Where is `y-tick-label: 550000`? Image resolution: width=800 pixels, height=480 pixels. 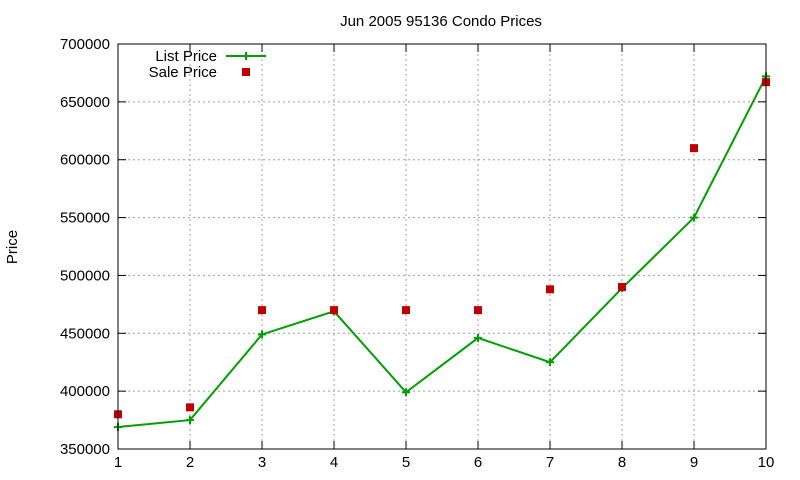 y-tick-label: 550000 is located at coordinates (85, 218).